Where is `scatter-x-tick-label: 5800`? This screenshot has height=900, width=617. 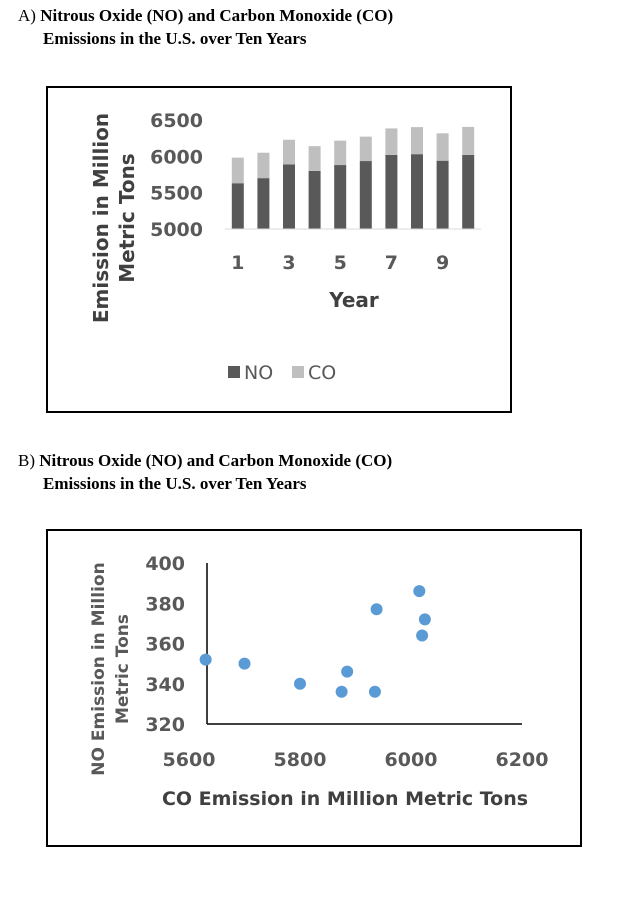 scatter-x-tick-label: 5800 is located at coordinates (300, 760).